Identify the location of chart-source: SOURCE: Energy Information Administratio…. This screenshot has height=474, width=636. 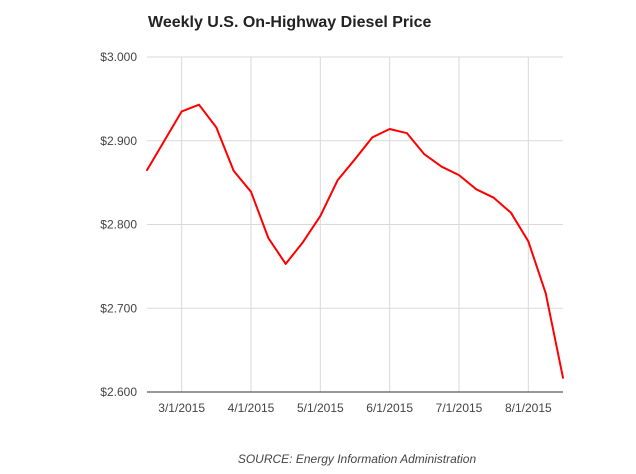
(357, 459).